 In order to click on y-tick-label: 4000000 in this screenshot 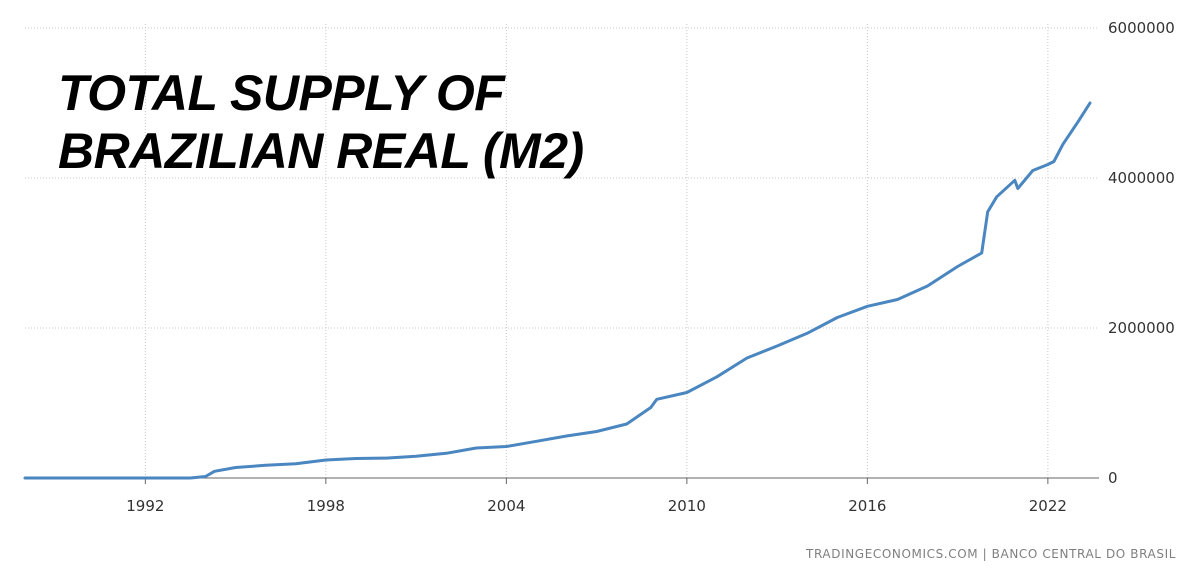, I will do `click(1141, 178)`.